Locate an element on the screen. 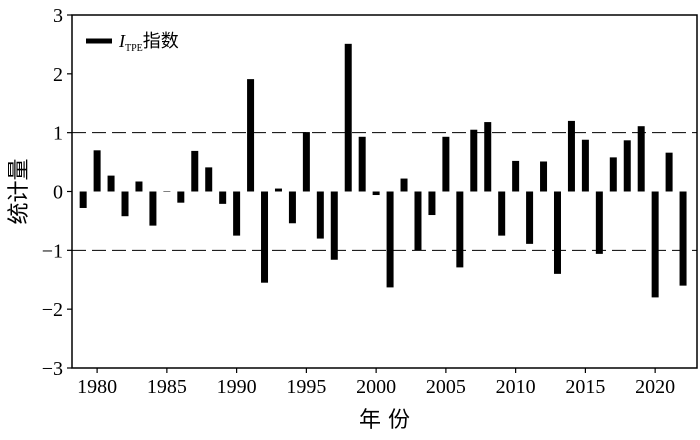 This screenshot has width=700, height=440. y-axis-ticks: 3 2 1 0 −1 −2 −3 is located at coordinates (57, 192).